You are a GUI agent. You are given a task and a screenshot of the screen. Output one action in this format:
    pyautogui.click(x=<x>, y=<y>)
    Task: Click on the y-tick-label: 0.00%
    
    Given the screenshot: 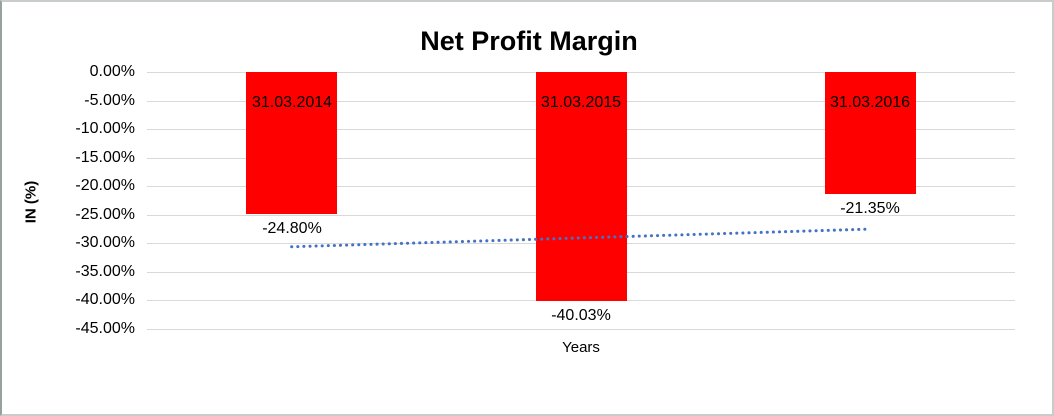 What is the action you would take?
    pyautogui.click(x=112, y=71)
    